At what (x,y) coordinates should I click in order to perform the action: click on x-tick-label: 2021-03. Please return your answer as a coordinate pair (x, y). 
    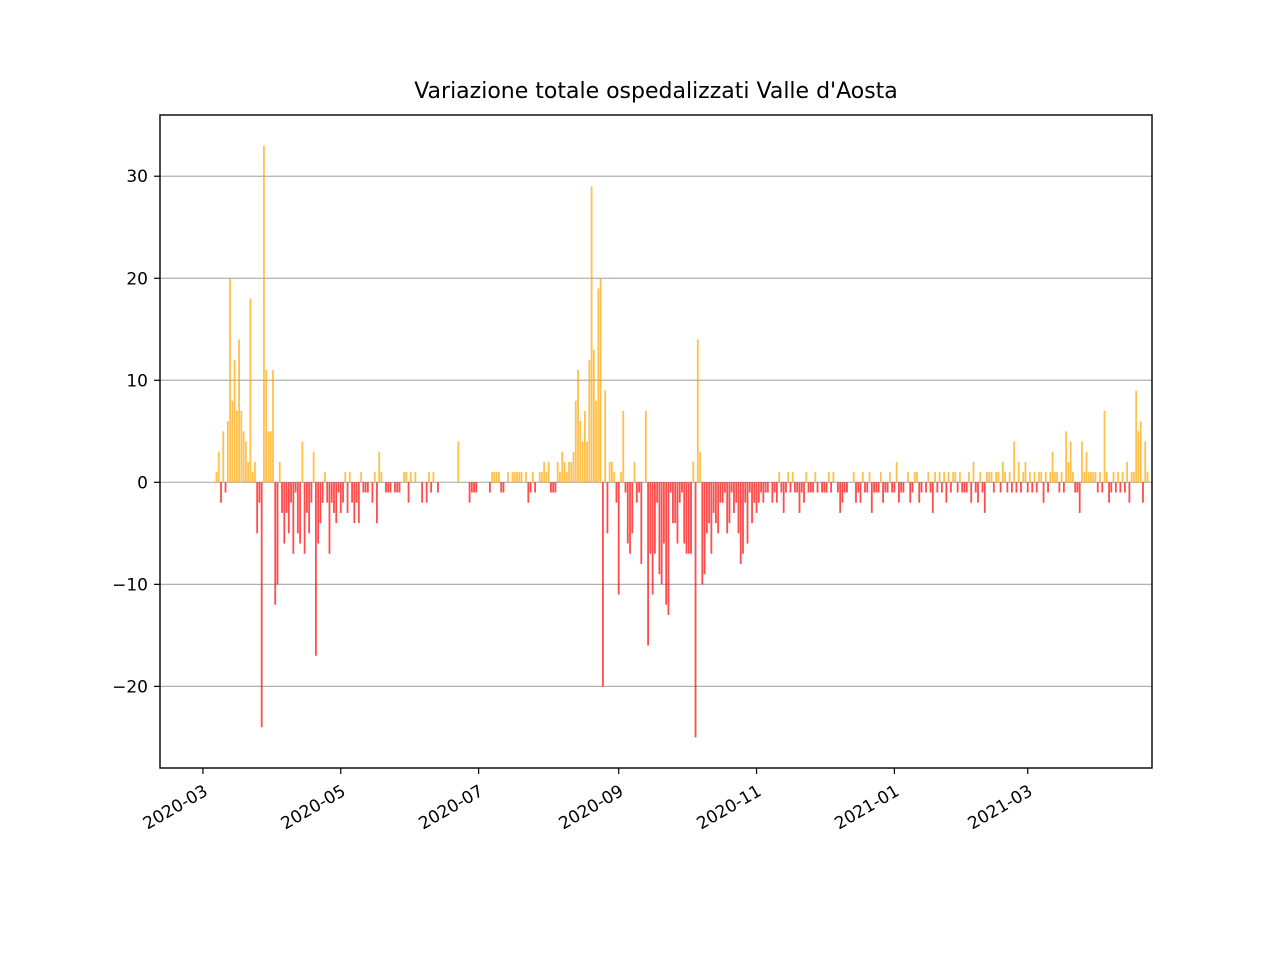
    Looking at the image, I should click on (1001, 807).